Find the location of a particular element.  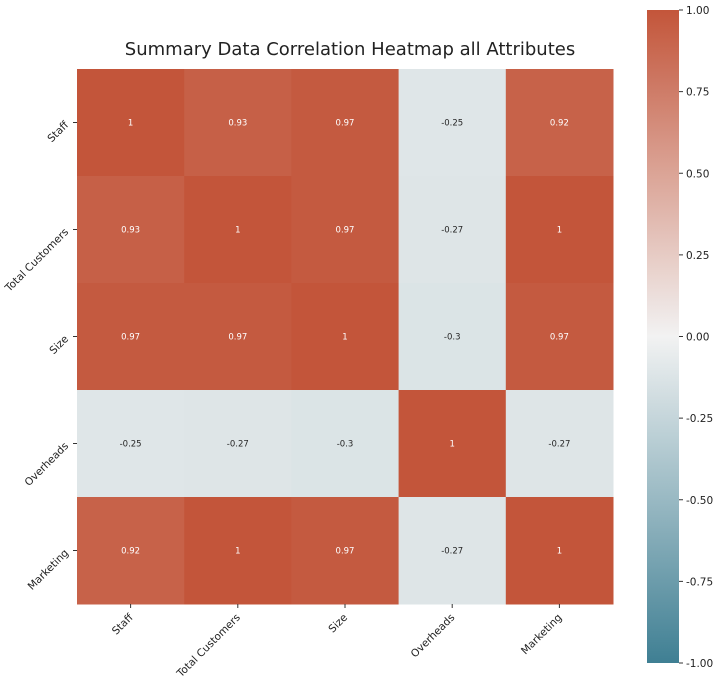

colorbar-gradient is located at coordinates (663, 336).